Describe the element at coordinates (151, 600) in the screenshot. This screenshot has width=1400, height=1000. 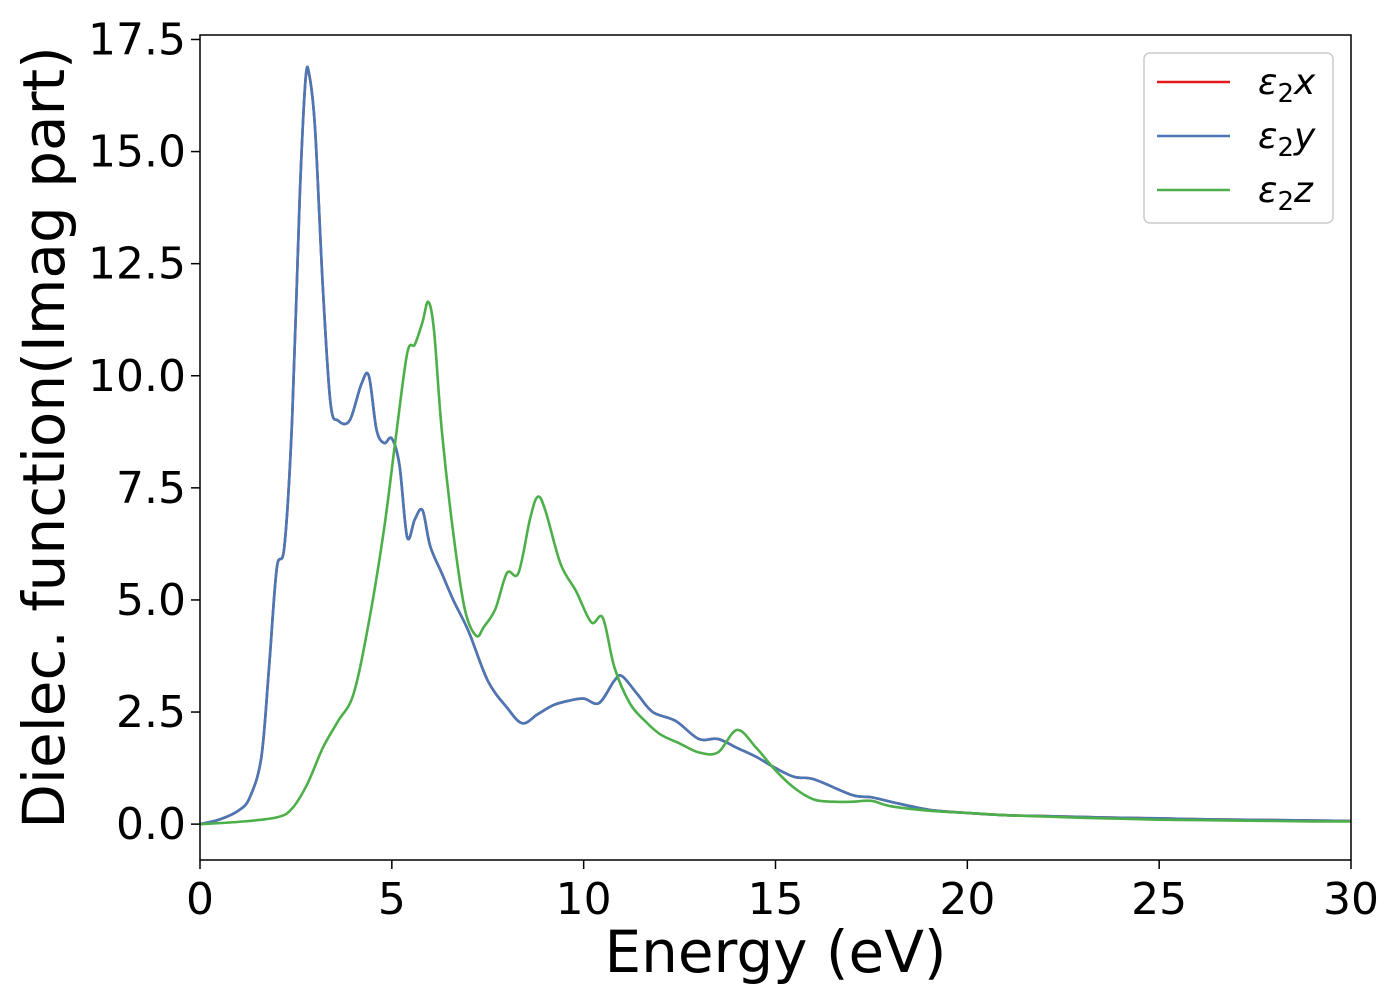
I see `y-tick-label: 5.0` at that location.